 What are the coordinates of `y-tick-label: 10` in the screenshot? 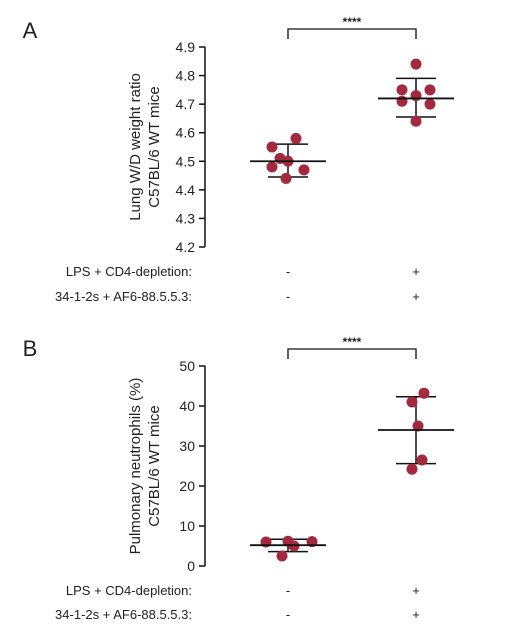 It's located at (187, 526).